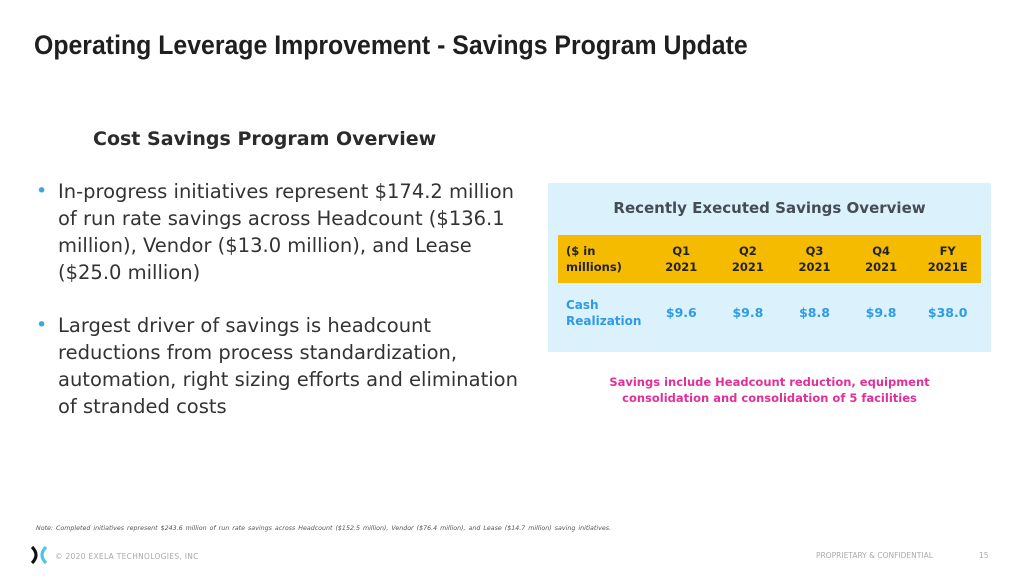 The image size is (1024, 576). Describe the element at coordinates (747, 259) in the screenshot. I see `header-cell: Q2 2021` at that location.